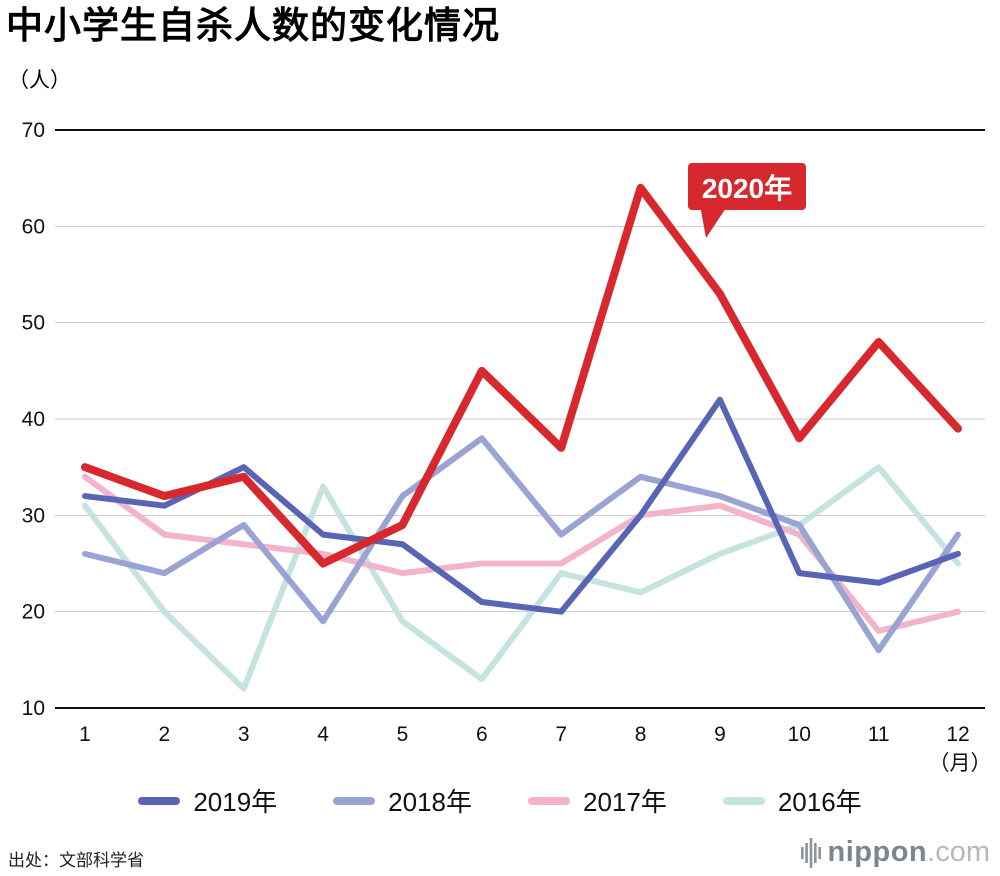 The height and width of the screenshot is (876, 1000). I want to click on y-tick-label: 10, so click(33, 708).